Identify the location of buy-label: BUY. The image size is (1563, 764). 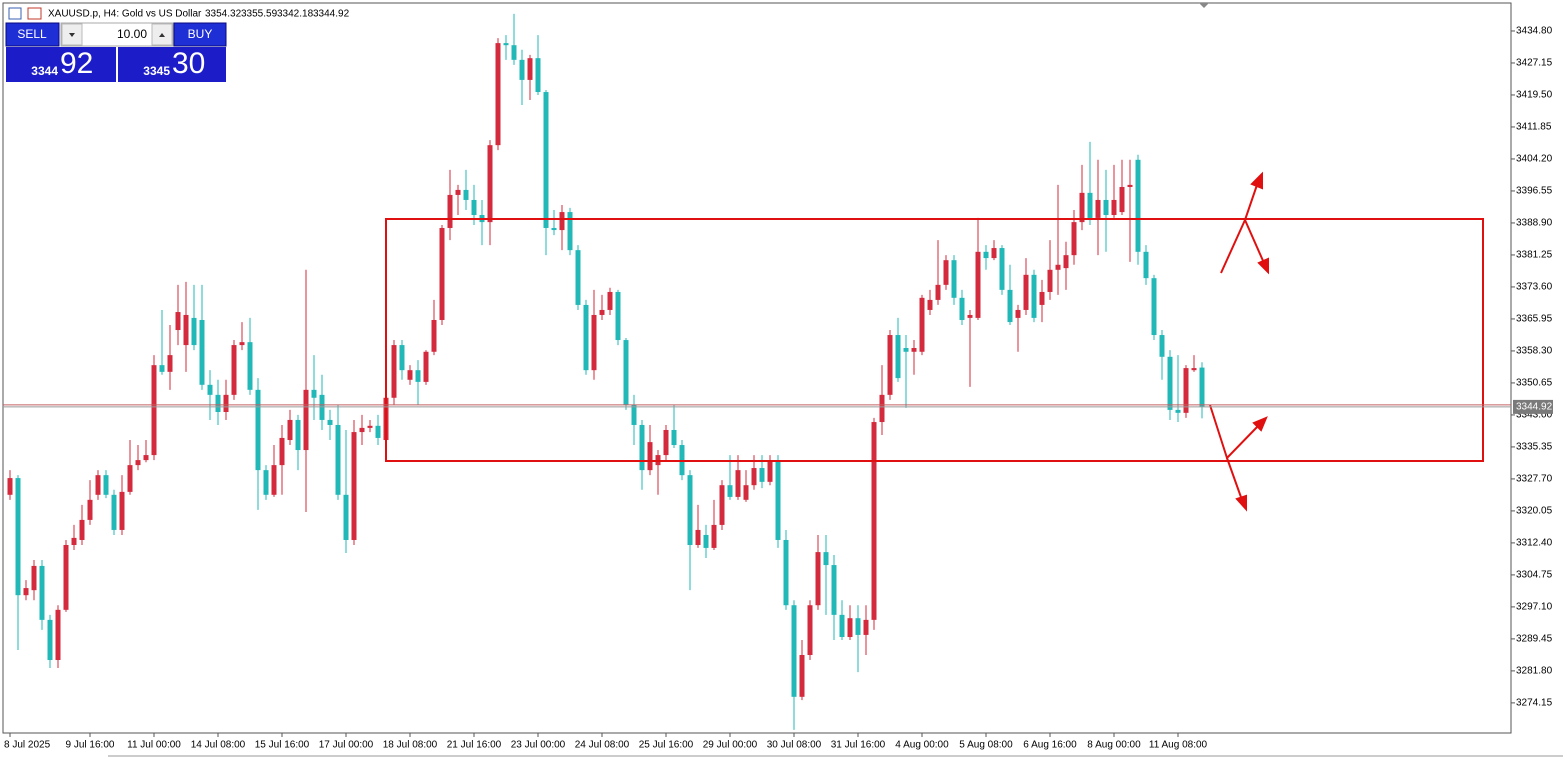
(200, 34).